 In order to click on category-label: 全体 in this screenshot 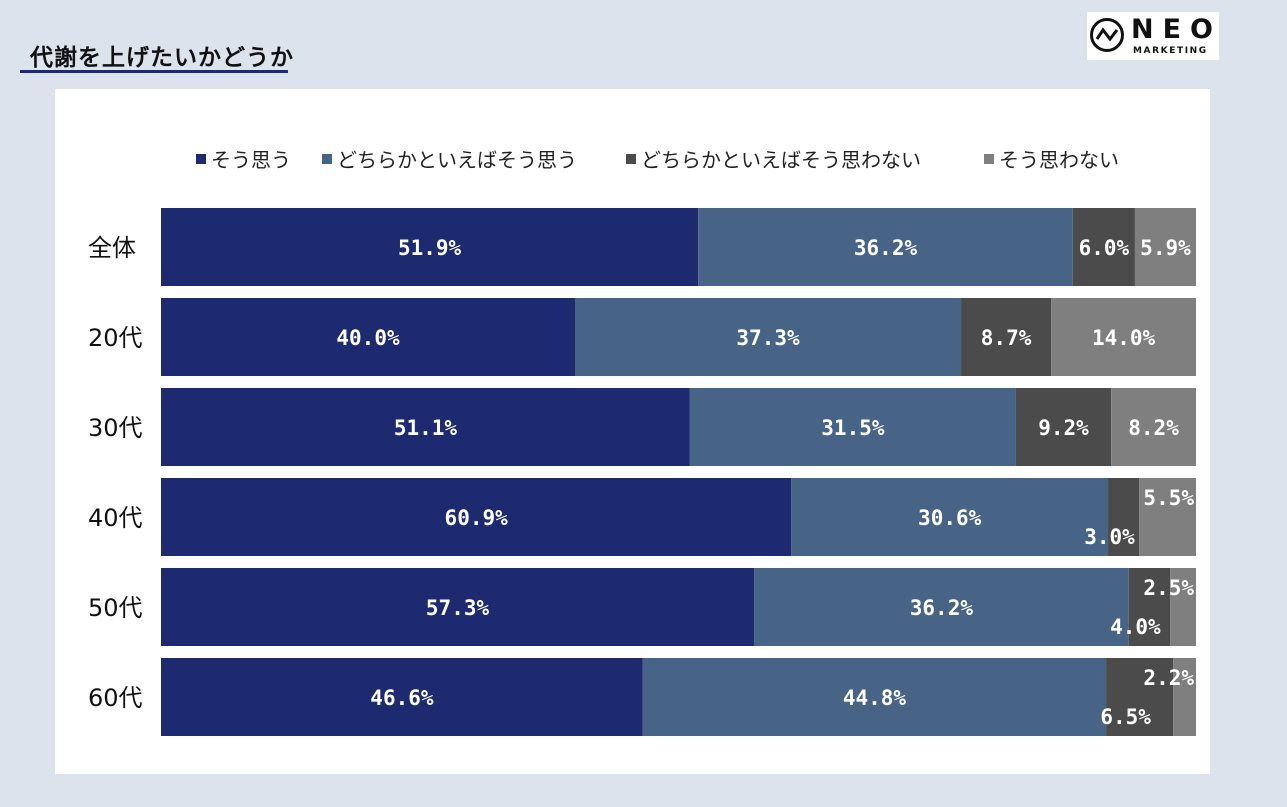, I will do `click(112, 248)`.